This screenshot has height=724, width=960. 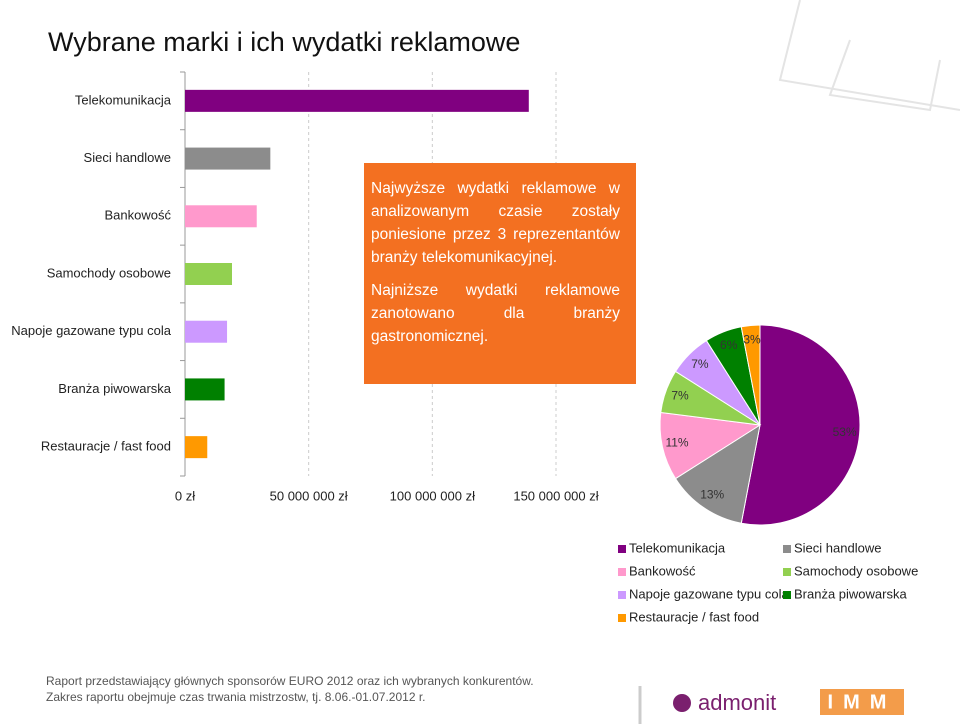 What do you see at coordinates (677, 547) in the screenshot?
I see `legend-label: Telekomunikacja` at bounding box center [677, 547].